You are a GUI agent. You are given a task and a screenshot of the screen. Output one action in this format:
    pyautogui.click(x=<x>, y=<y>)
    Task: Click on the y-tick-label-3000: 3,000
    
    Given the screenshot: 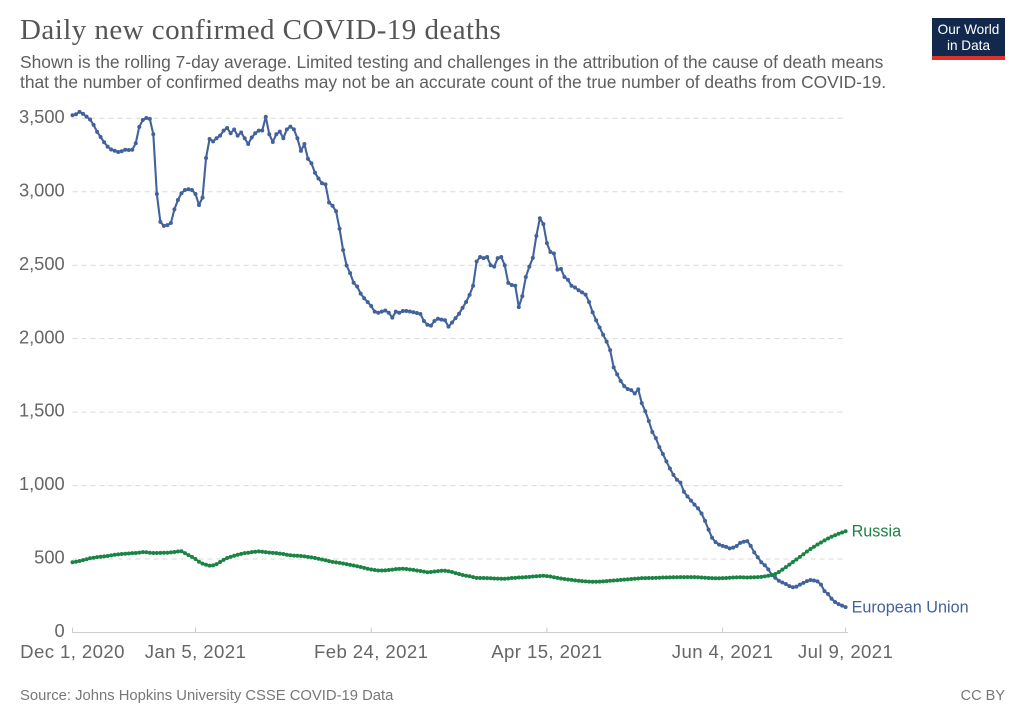 What is the action you would take?
    pyautogui.click(x=42, y=189)
    